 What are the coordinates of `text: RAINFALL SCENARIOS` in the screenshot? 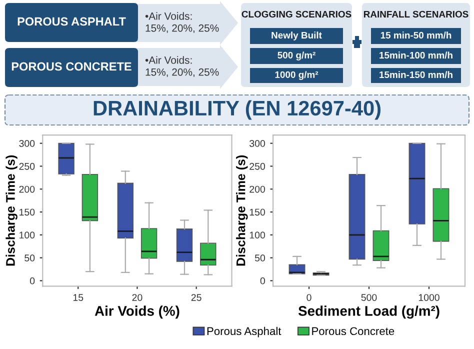 It's located at (416, 14).